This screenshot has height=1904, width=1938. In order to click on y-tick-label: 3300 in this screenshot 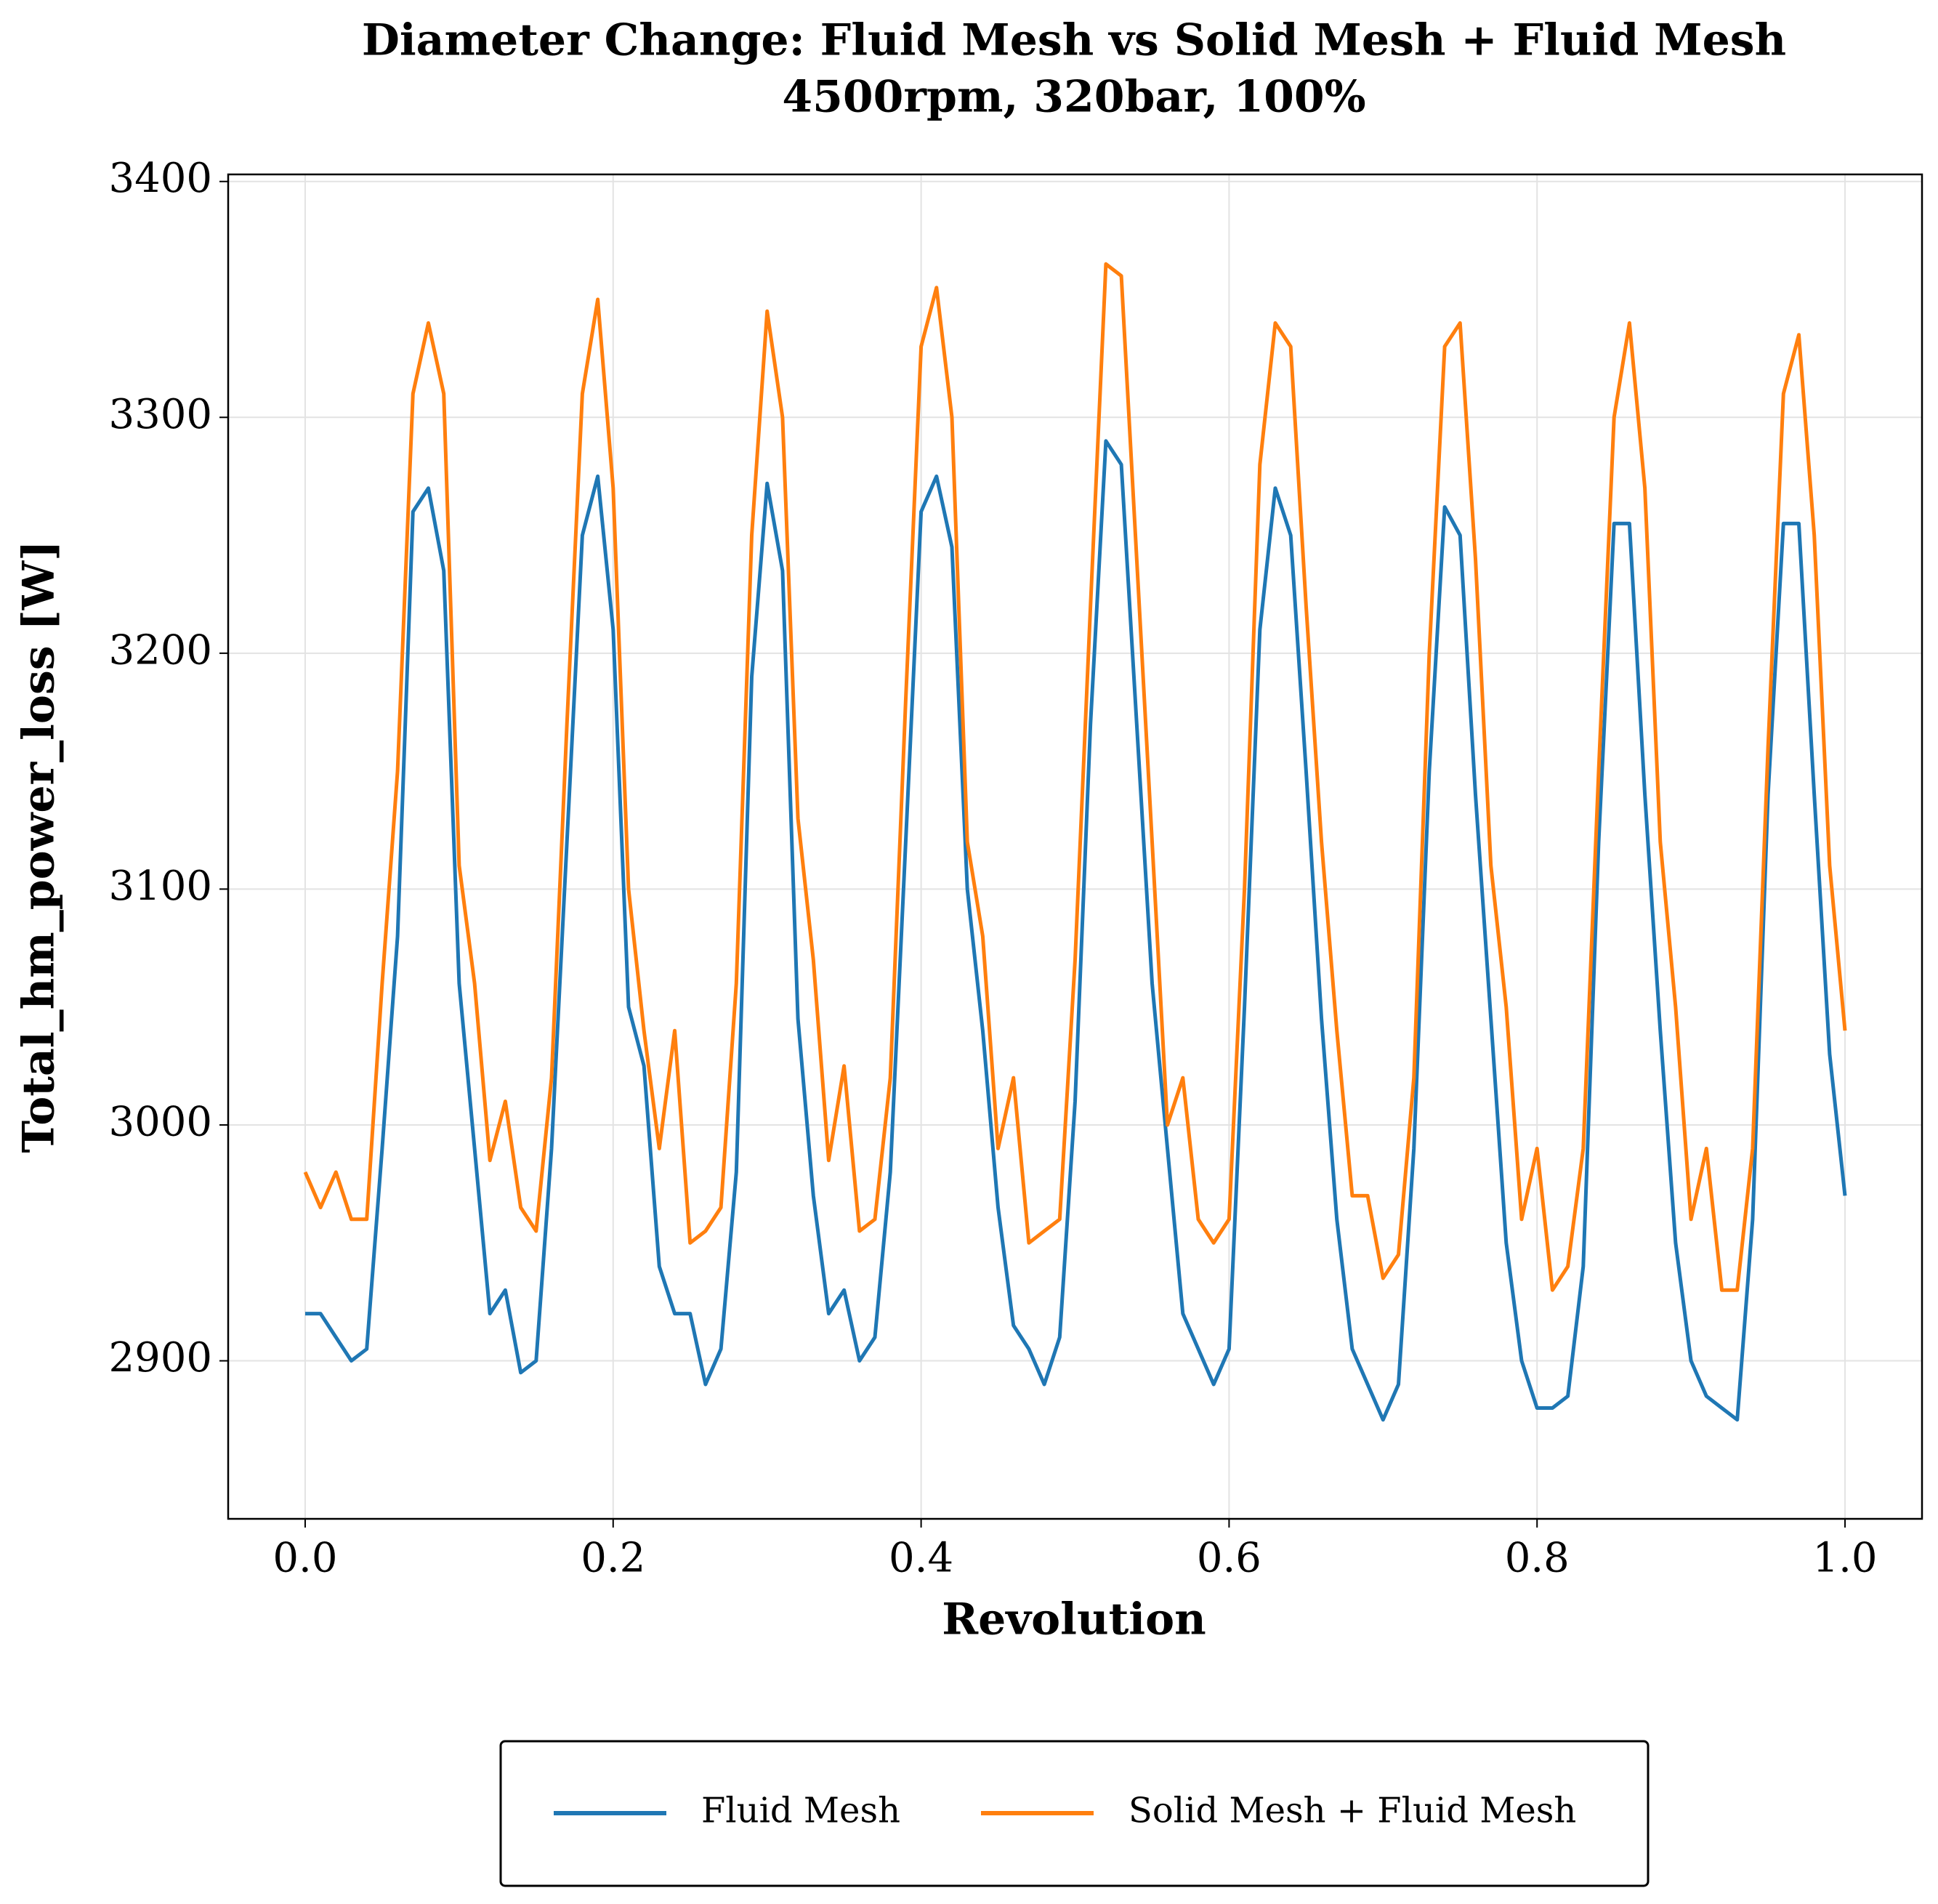, I will do `click(160, 414)`.